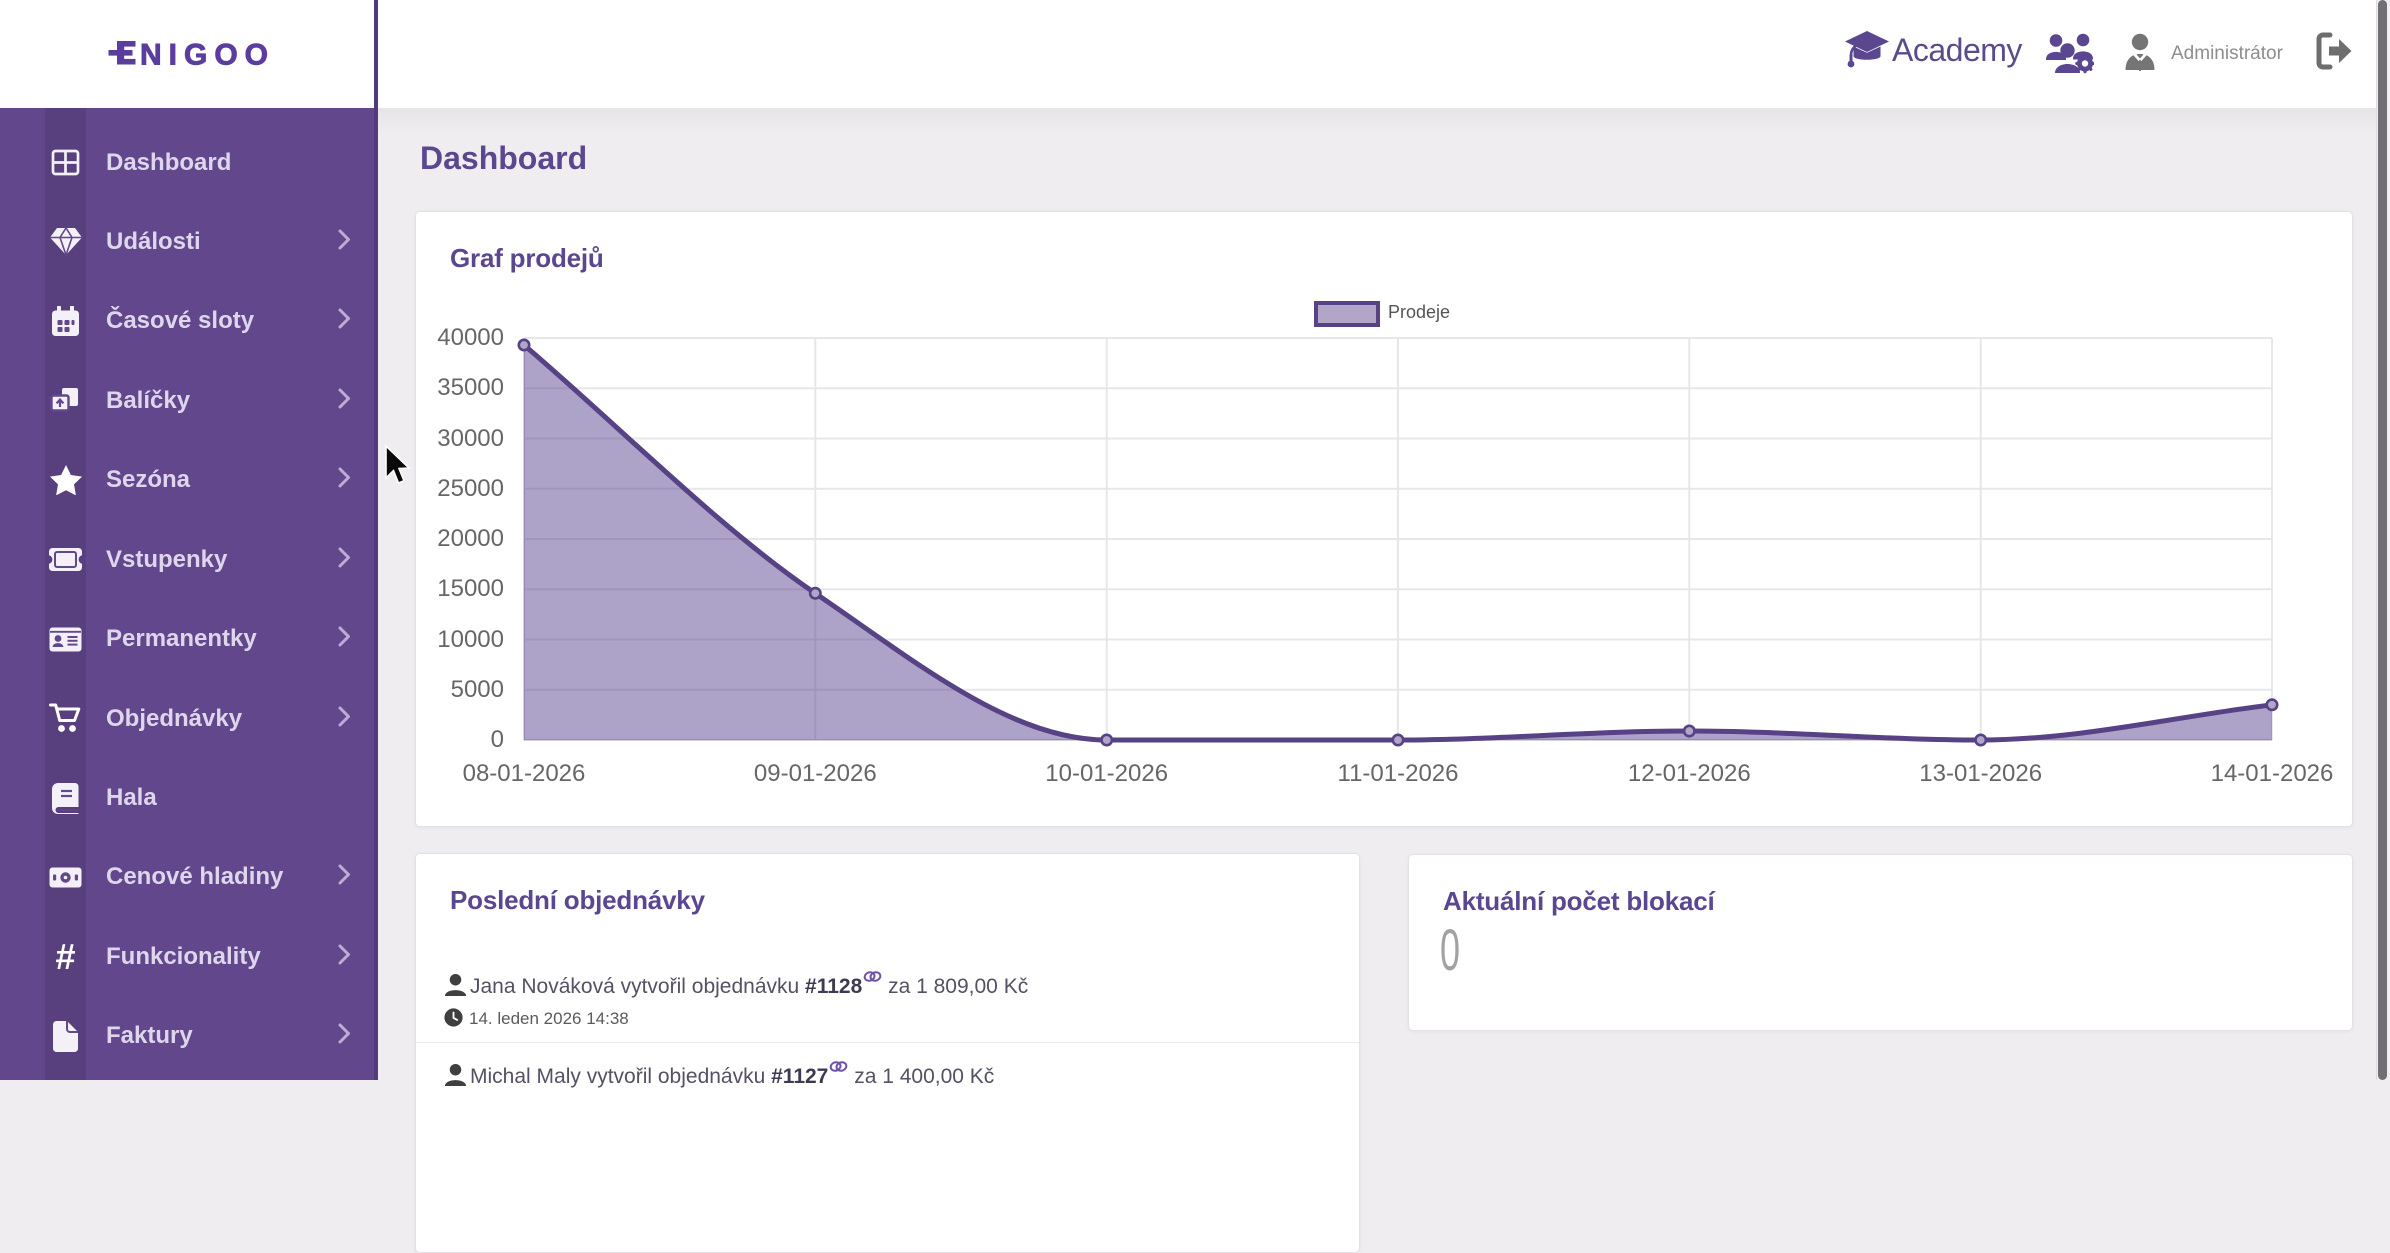 The image size is (2390, 1253). What do you see at coordinates (207, 54) in the screenshot?
I see `svg-text: NIGOO` at bounding box center [207, 54].